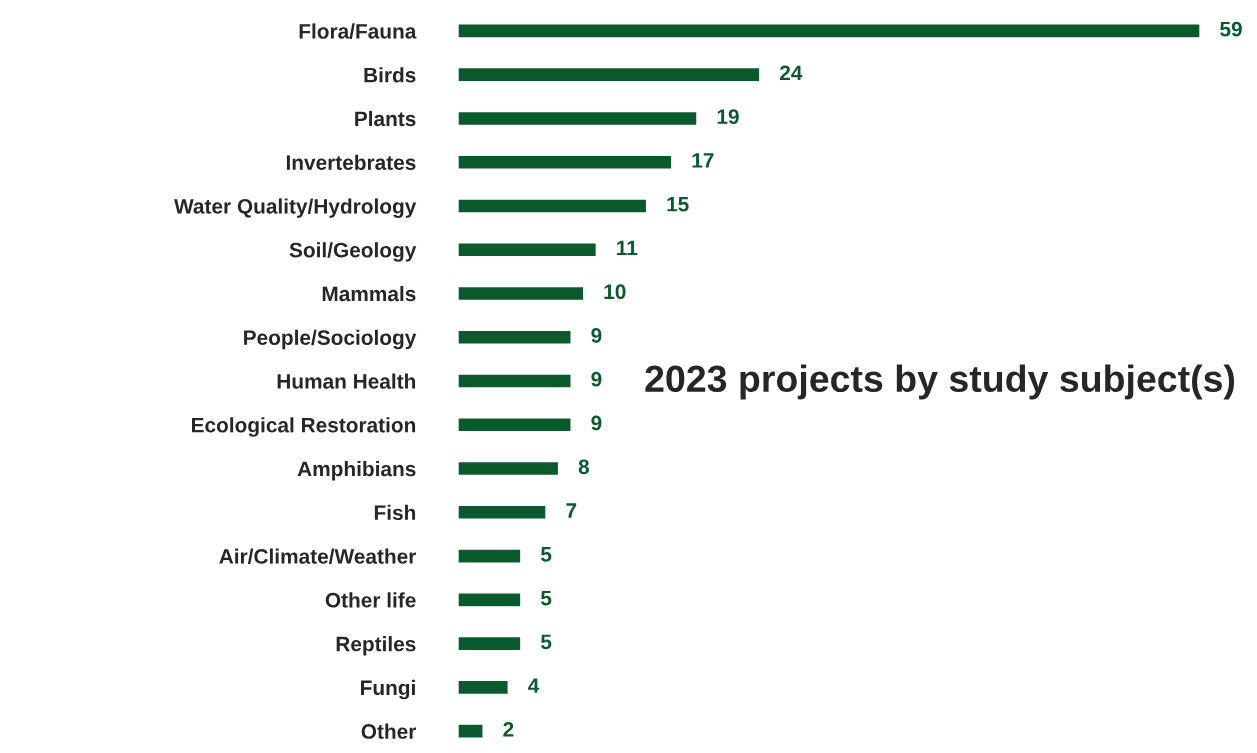 The height and width of the screenshot is (753, 1257). I want to click on data-label: 10, so click(615, 292).